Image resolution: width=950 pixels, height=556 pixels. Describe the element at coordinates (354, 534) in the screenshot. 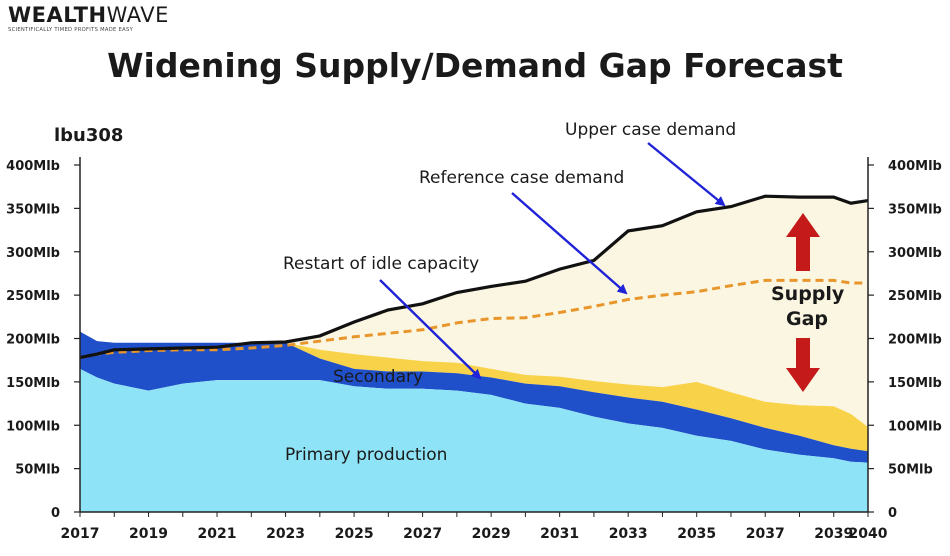

I see `x-tick-label: 2025` at that location.